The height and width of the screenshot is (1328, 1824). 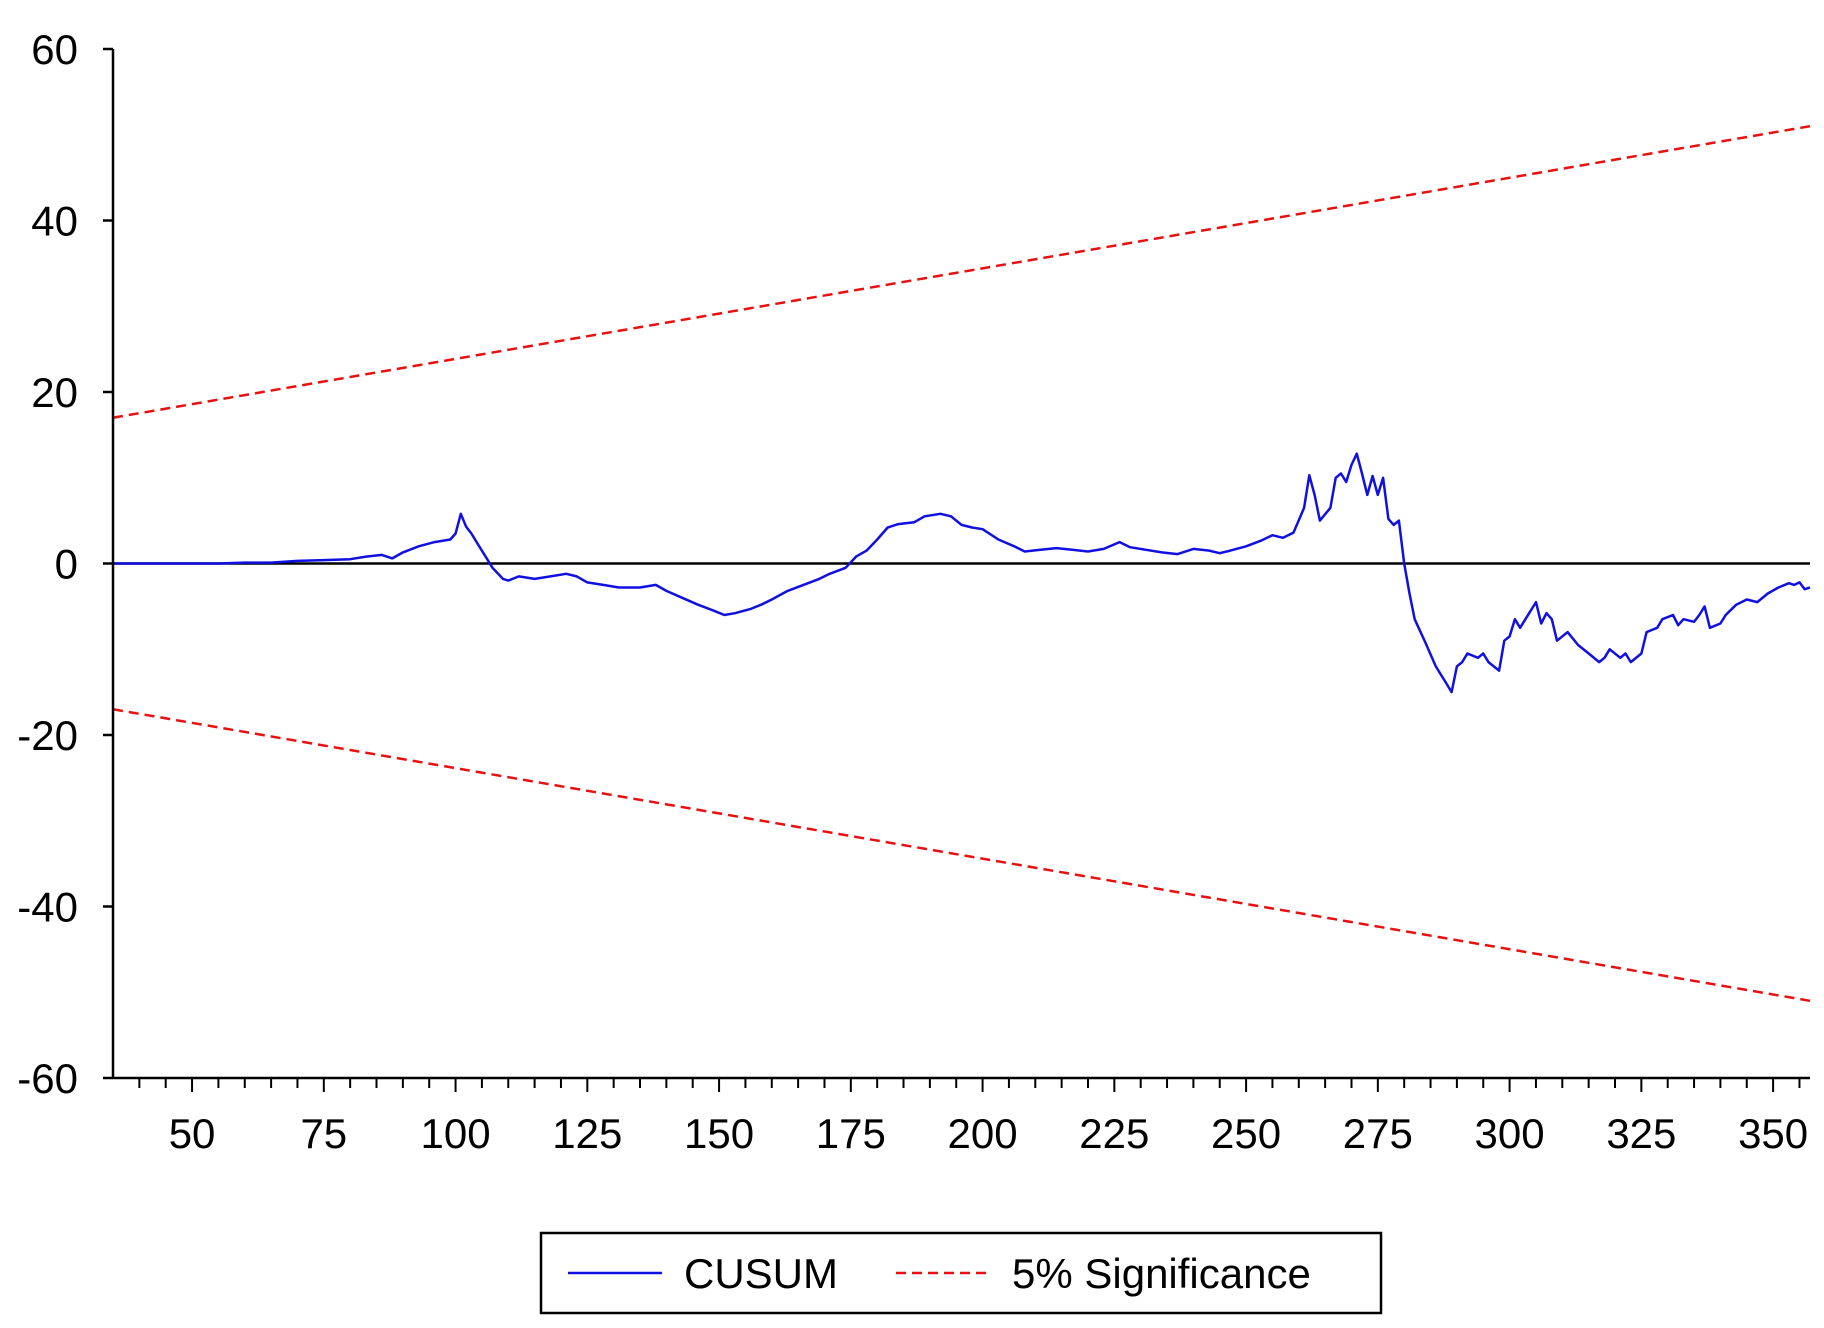 I want to click on x-axis: 50 75 100 125 150 175 200 225 250 275 300 325 350, so click(x=961, y=1116).